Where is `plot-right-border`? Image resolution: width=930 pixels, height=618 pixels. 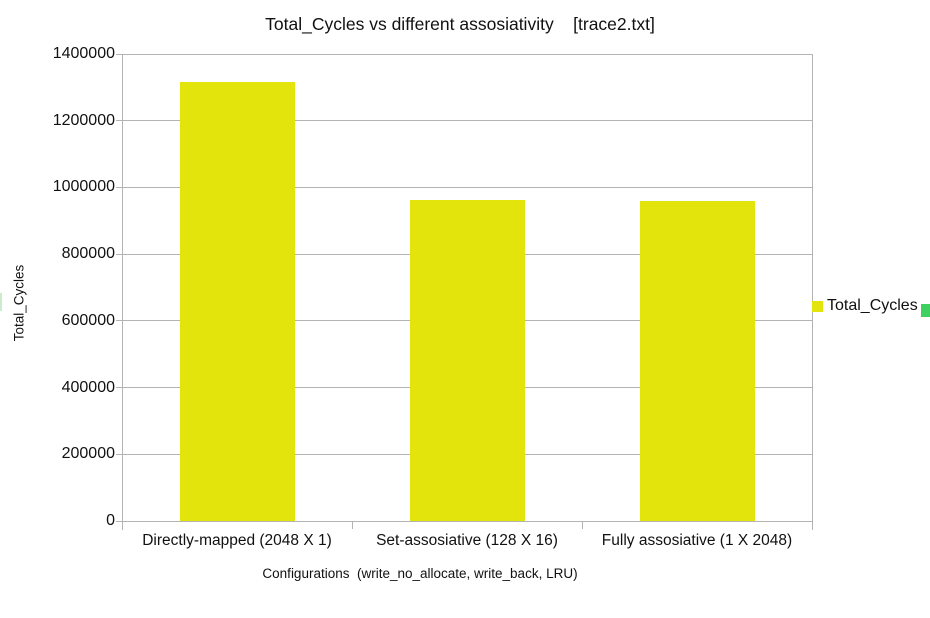 plot-right-border is located at coordinates (812, 292).